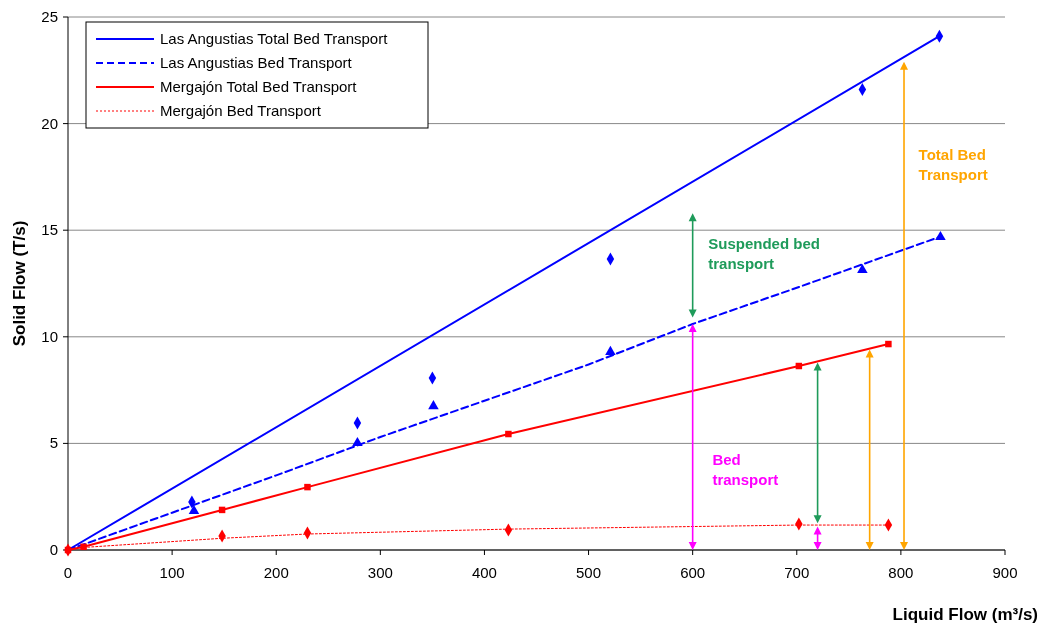  I want to click on annotation: Bed transport, so click(745, 469).